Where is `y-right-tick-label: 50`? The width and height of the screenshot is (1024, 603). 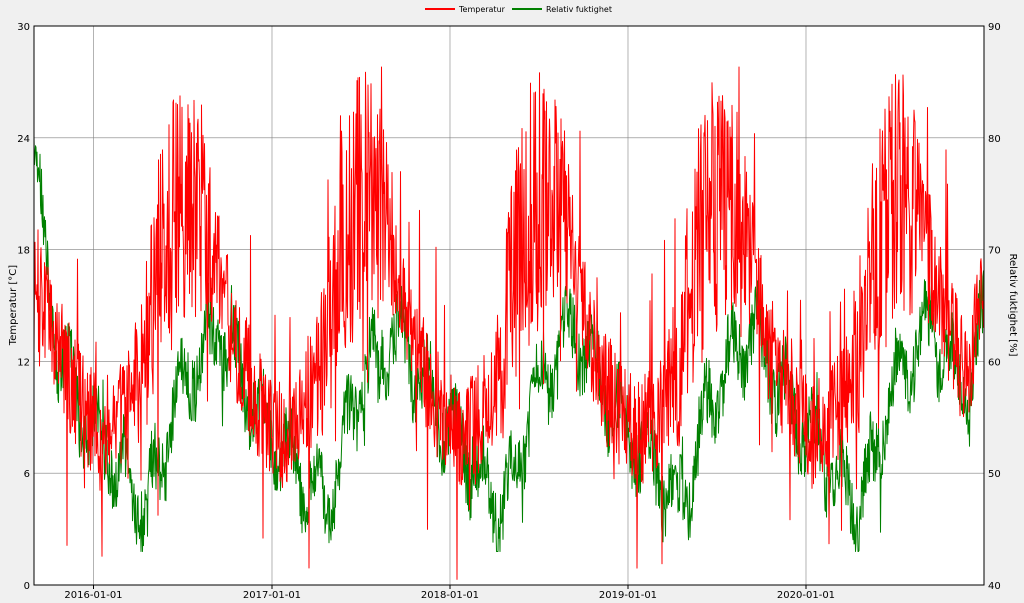
y-right-tick-label: 50 is located at coordinates (994, 474).